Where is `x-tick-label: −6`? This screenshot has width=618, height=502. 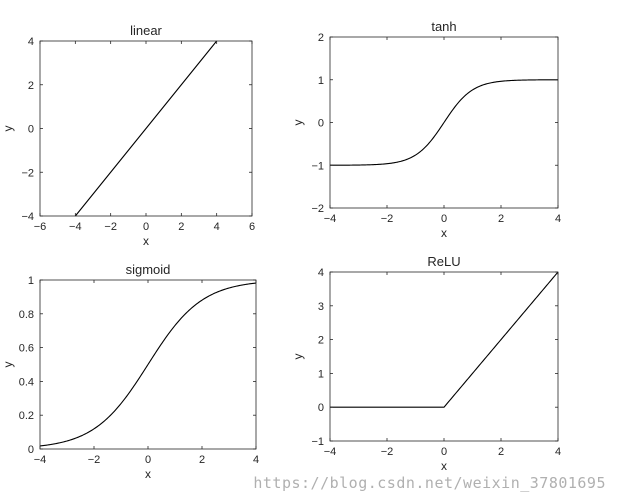
x-tick-label: −6 is located at coordinates (40, 227).